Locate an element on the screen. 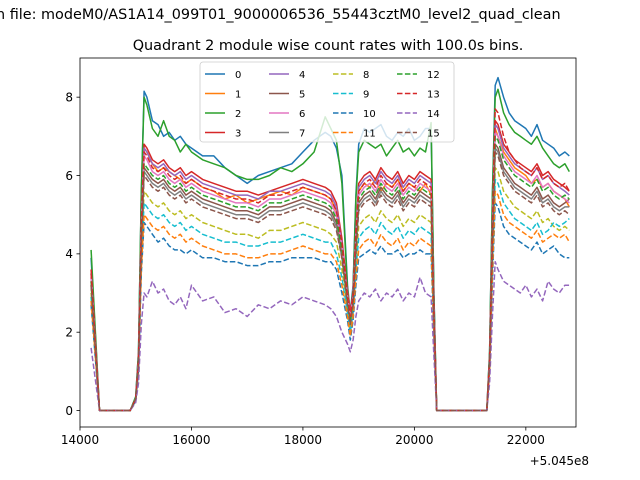 This screenshot has width=640, height=480. x-tick-label: 20000 is located at coordinates (414, 440).